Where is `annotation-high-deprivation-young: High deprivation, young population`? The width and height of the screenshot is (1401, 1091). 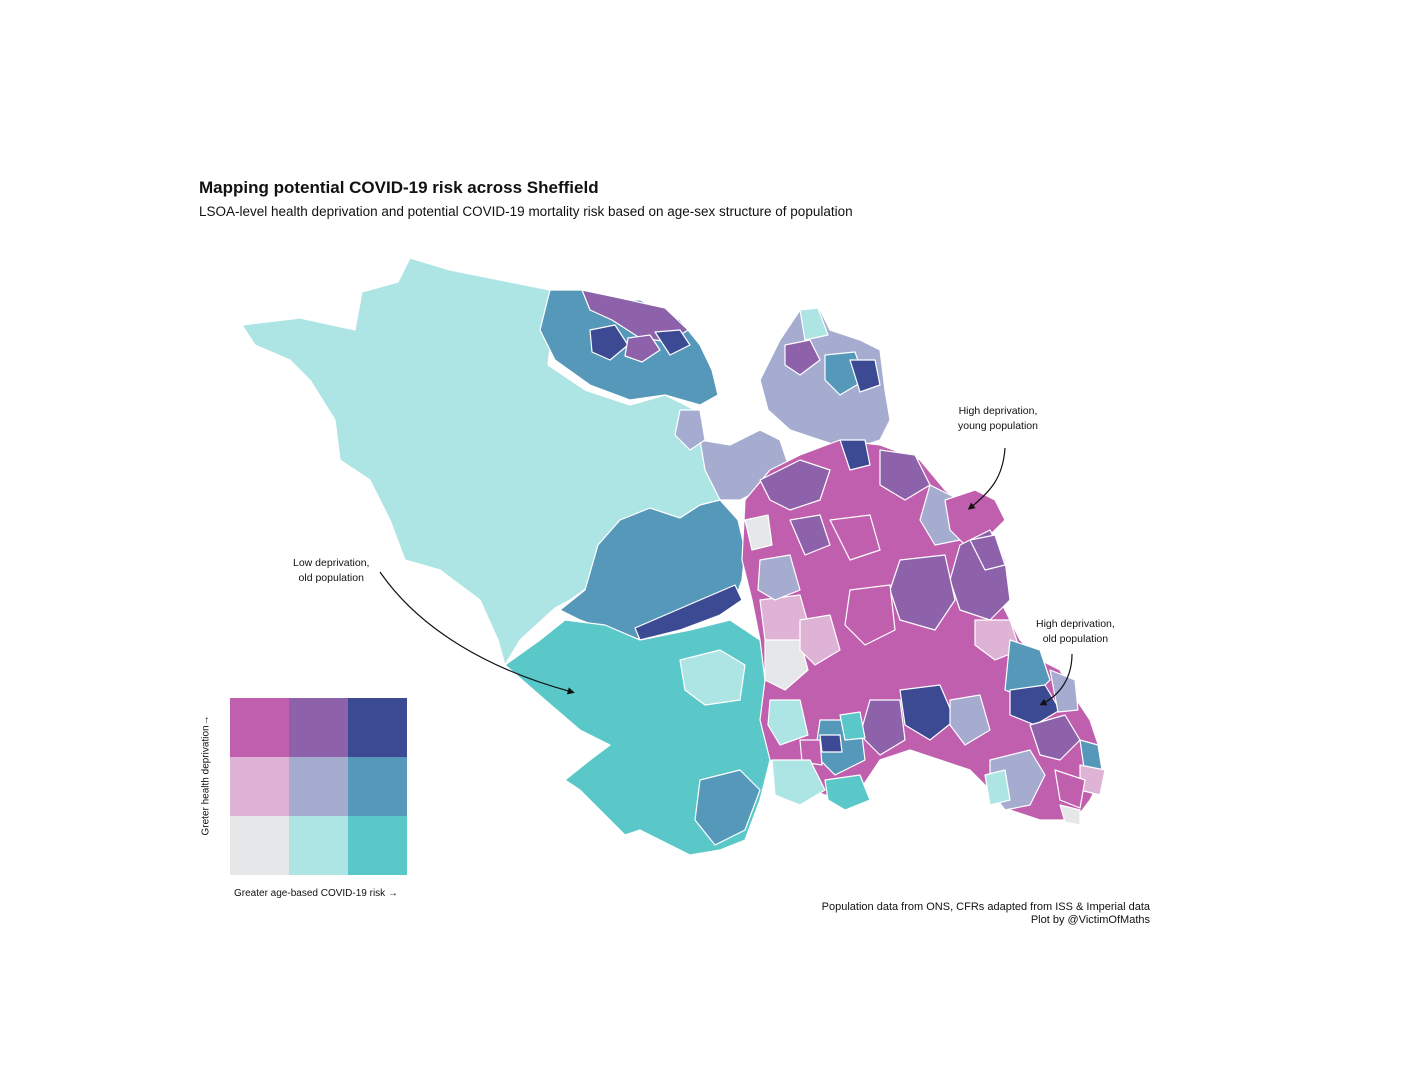
annotation-high-deprivation-young: High deprivation, young population is located at coordinates (998, 419).